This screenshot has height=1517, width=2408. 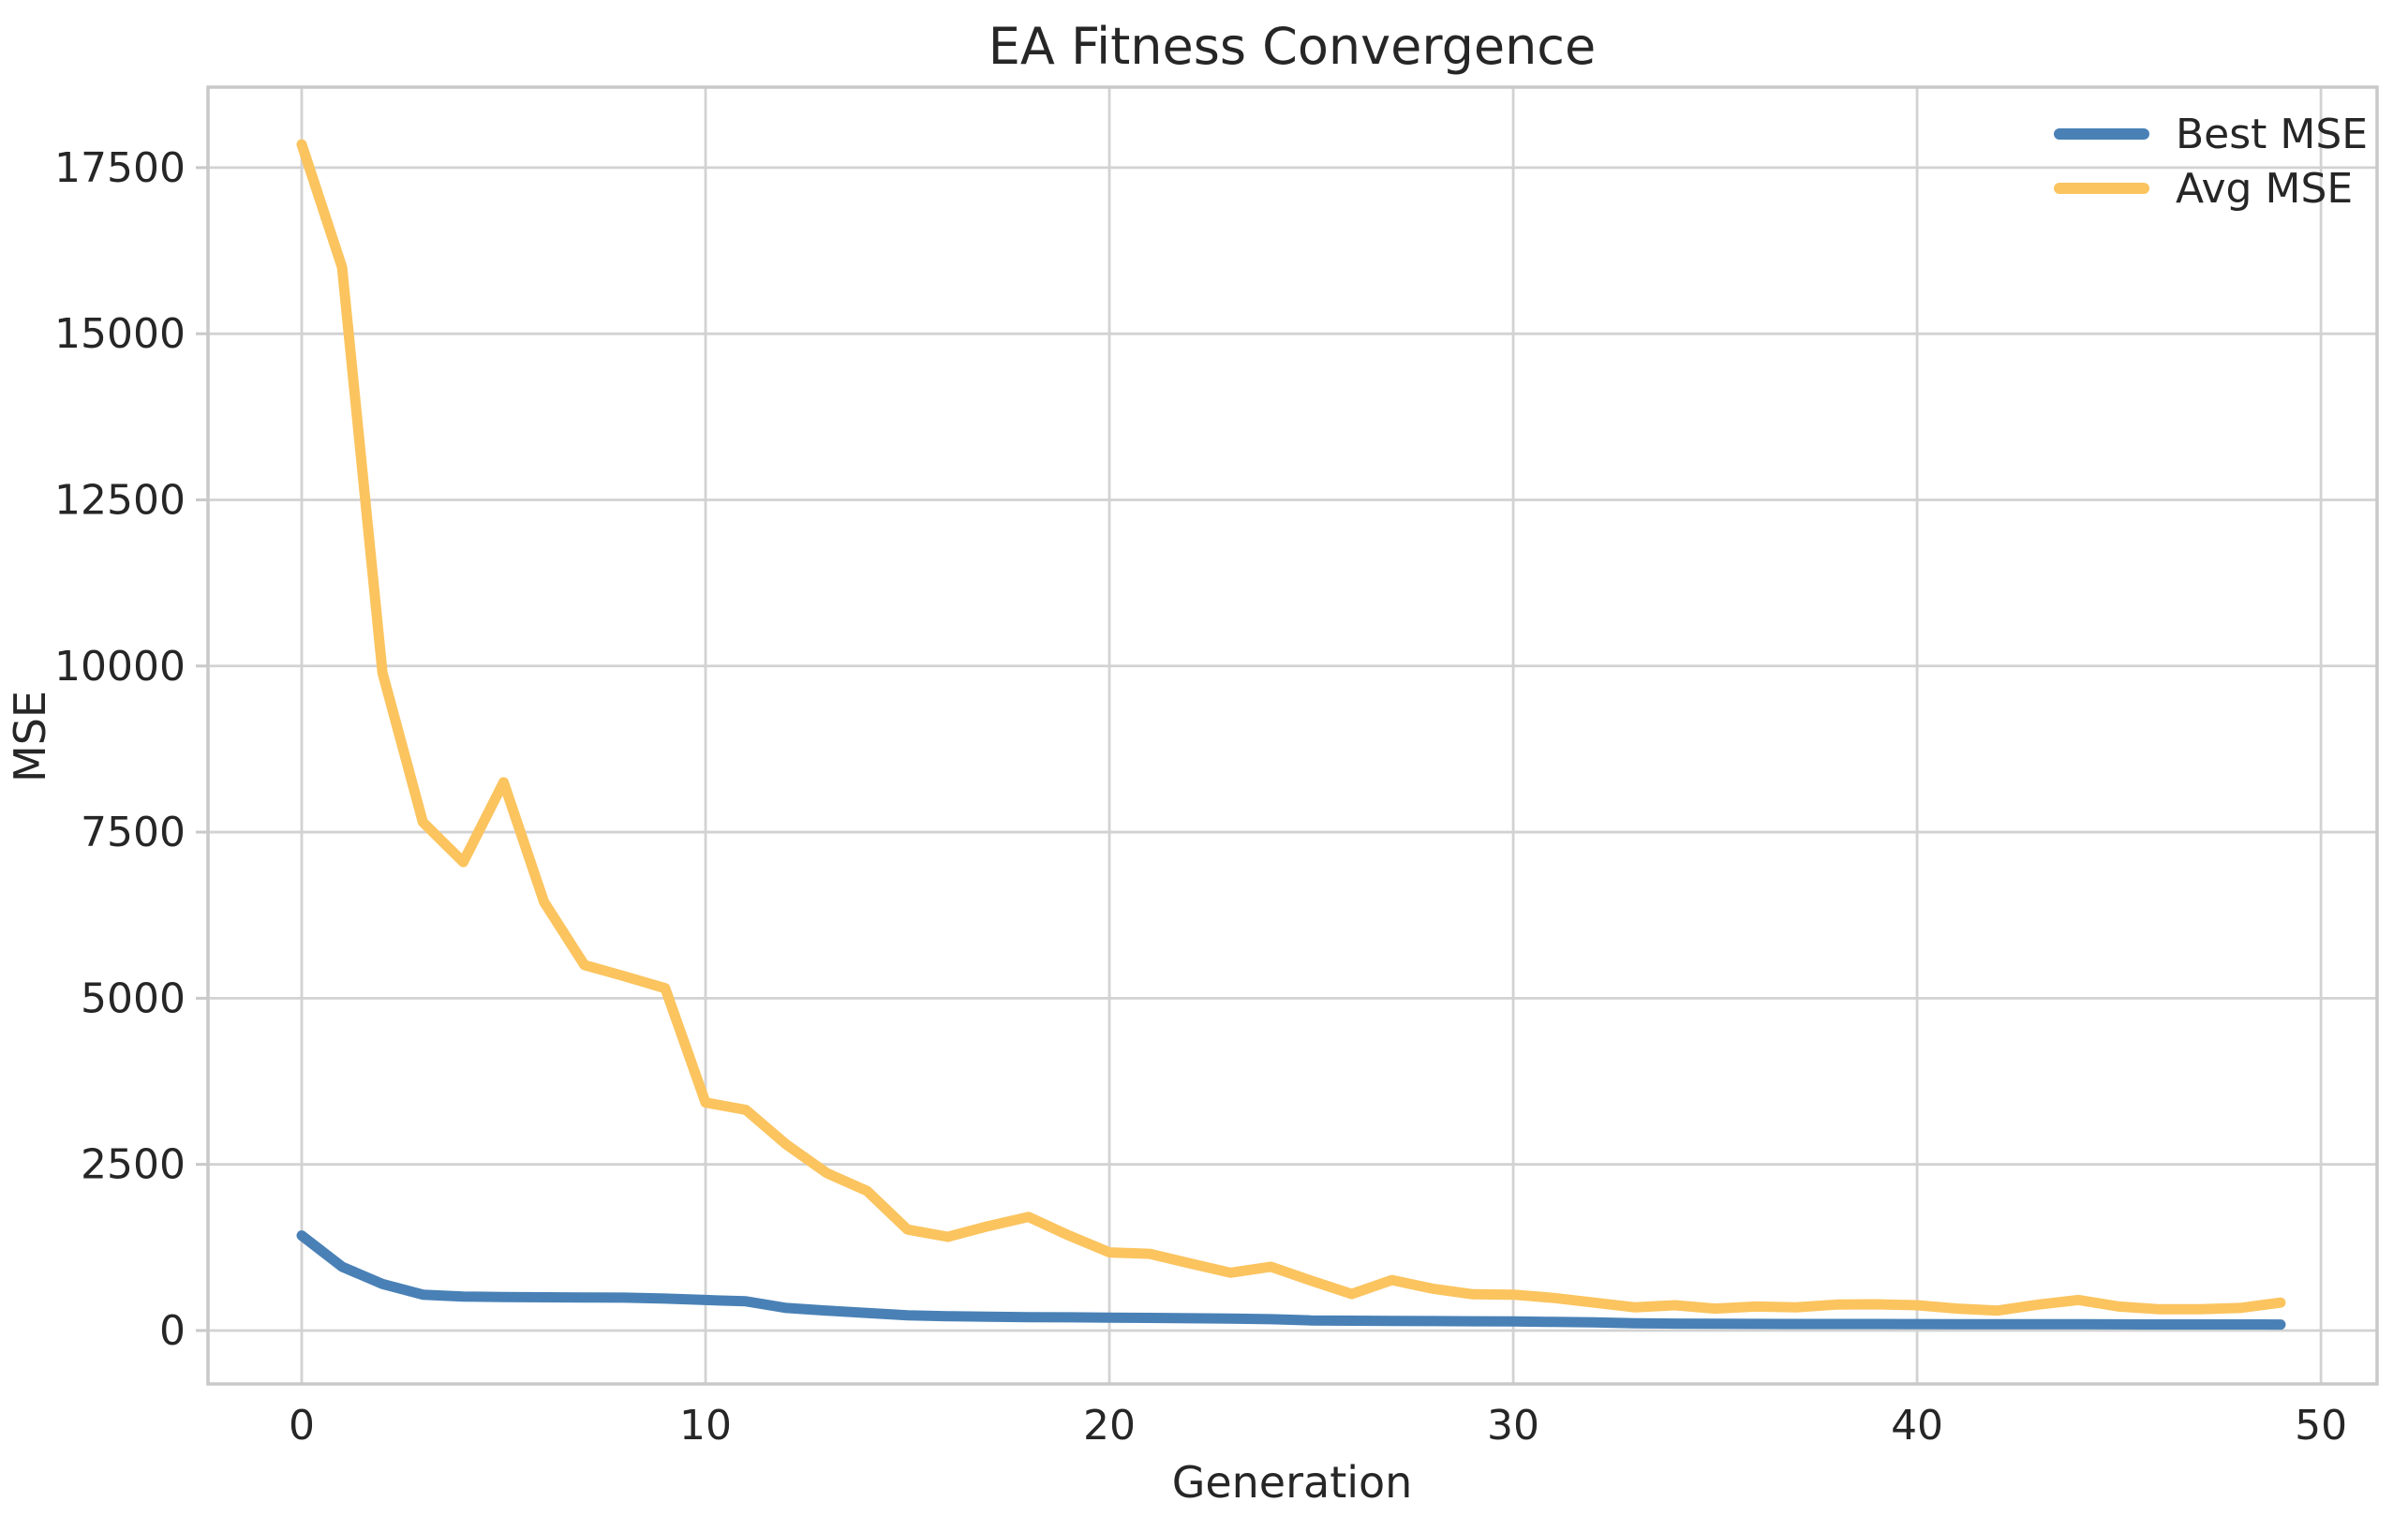 What do you see at coordinates (2272, 134) in the screenshot?
I see `legend-label: Best MSE` at bounding box center [2272, 134].